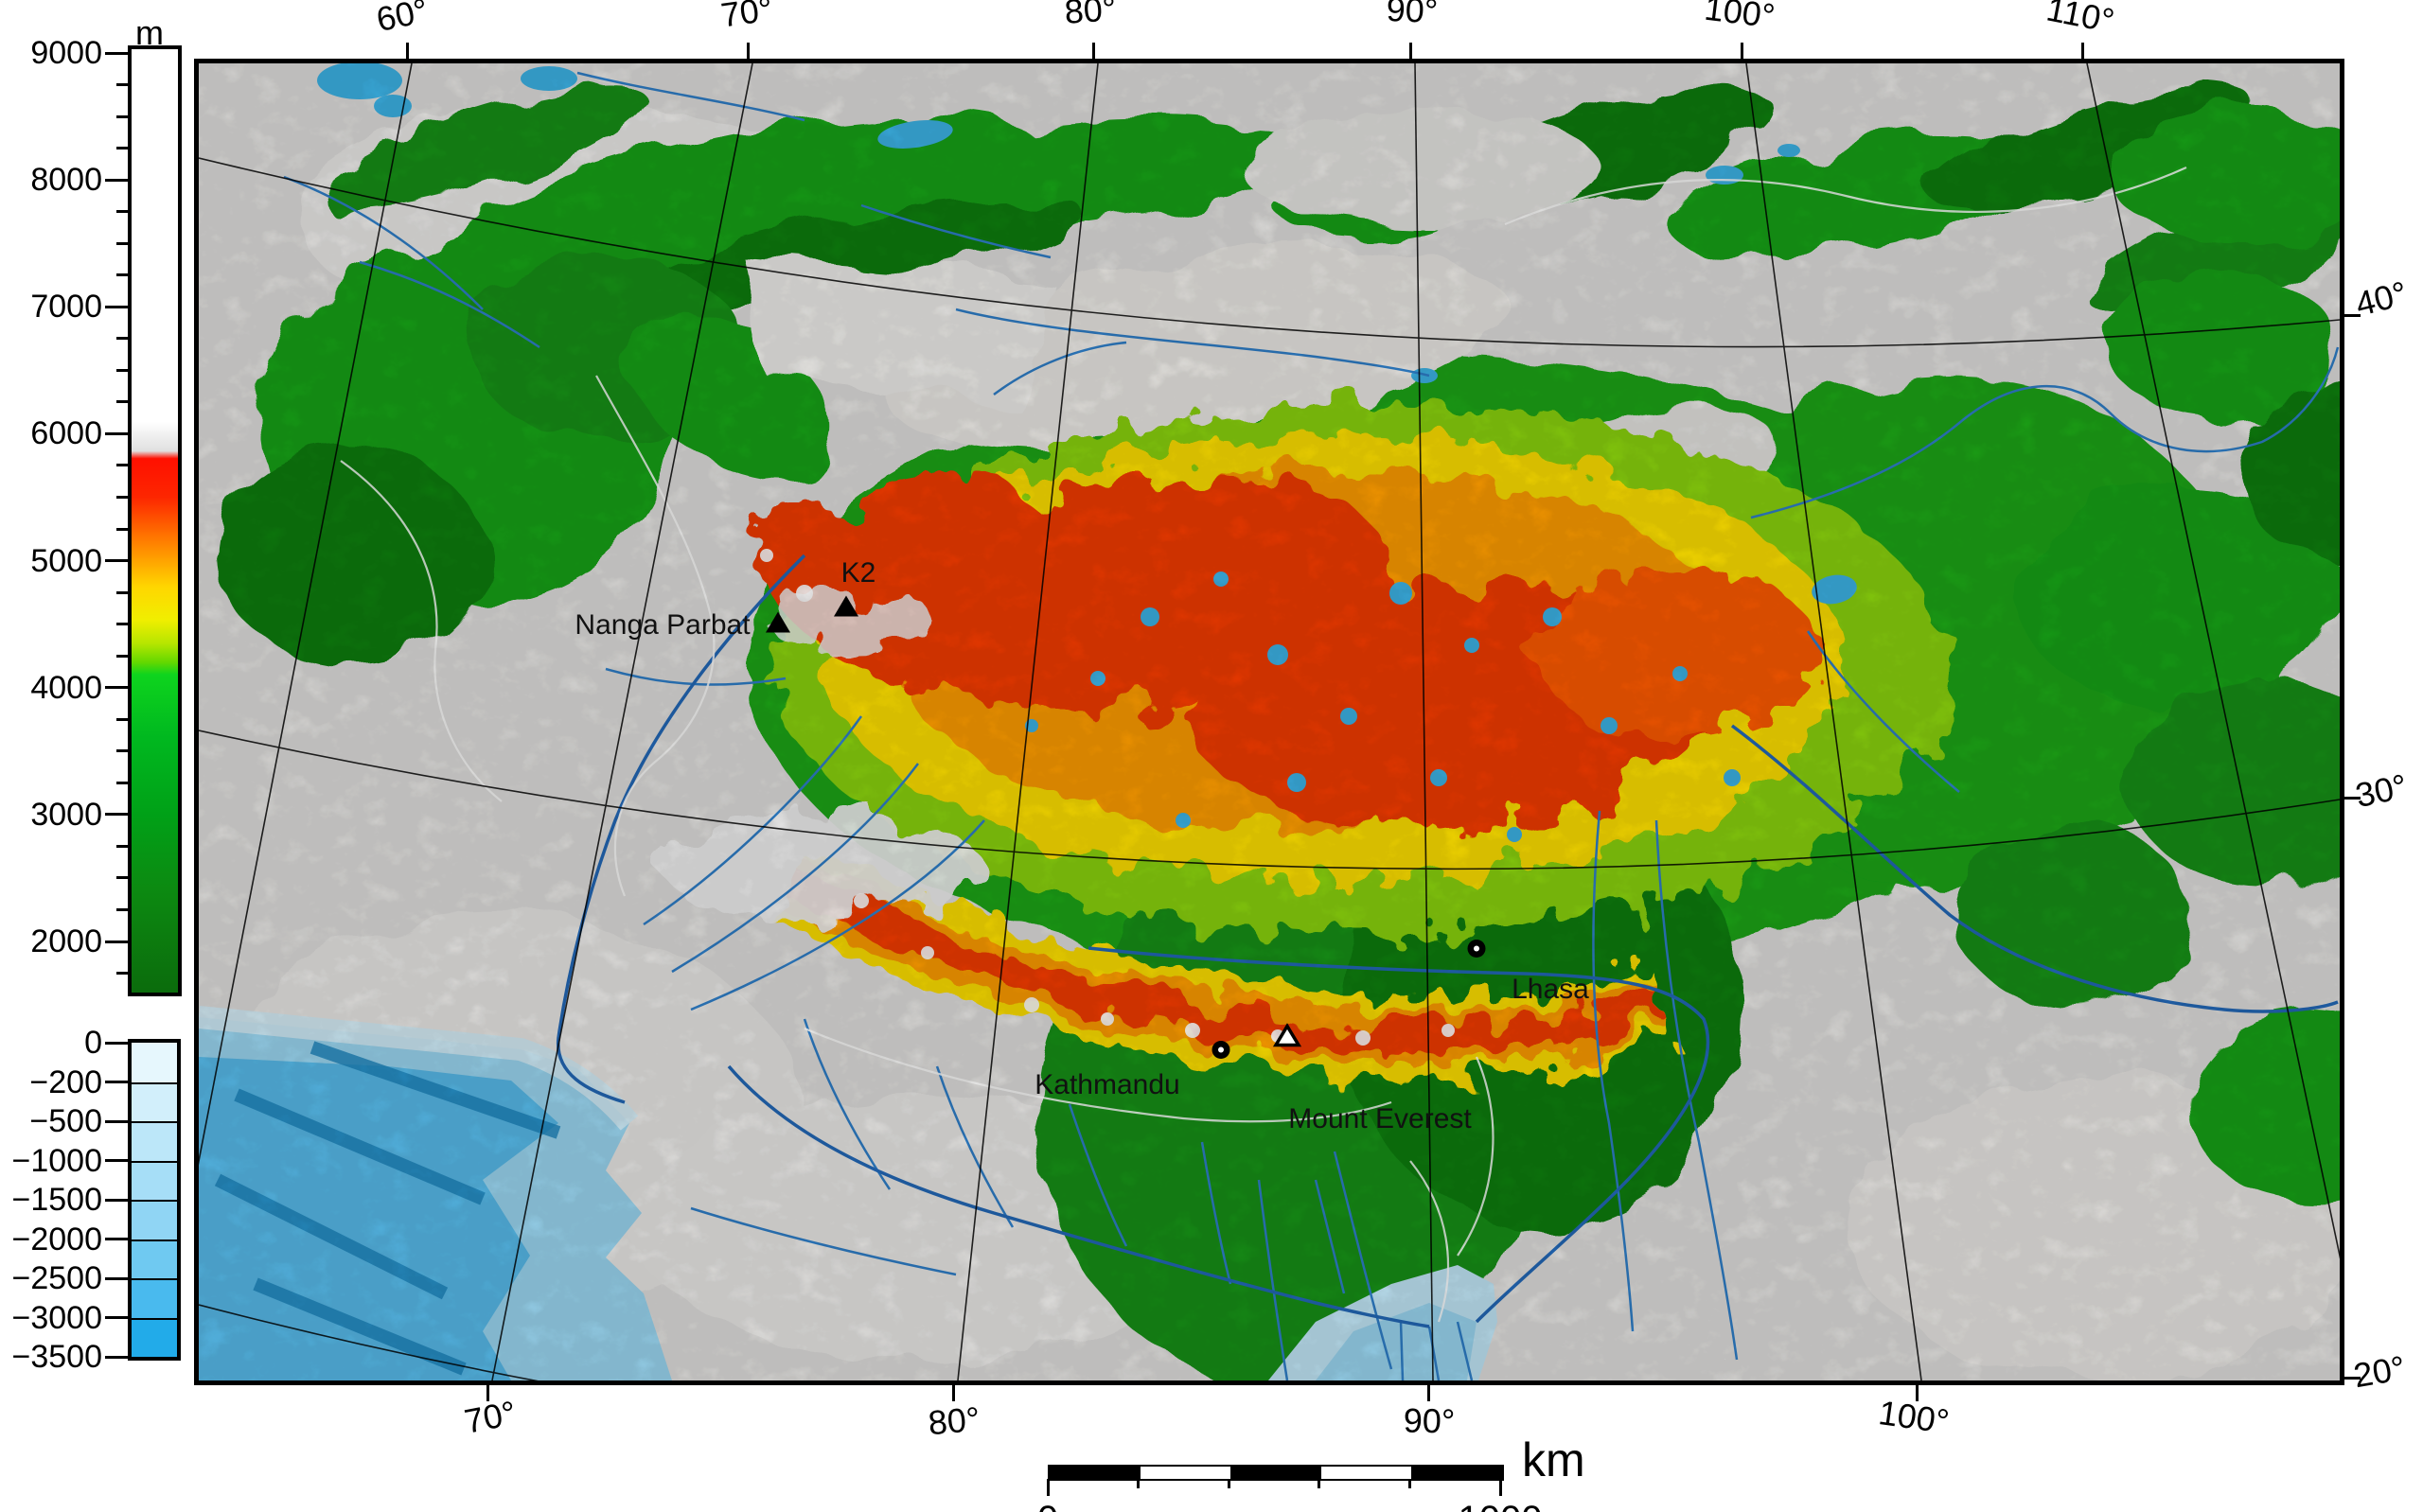  I want to click on elevation-tick-label: 8000, so click(66, 180).